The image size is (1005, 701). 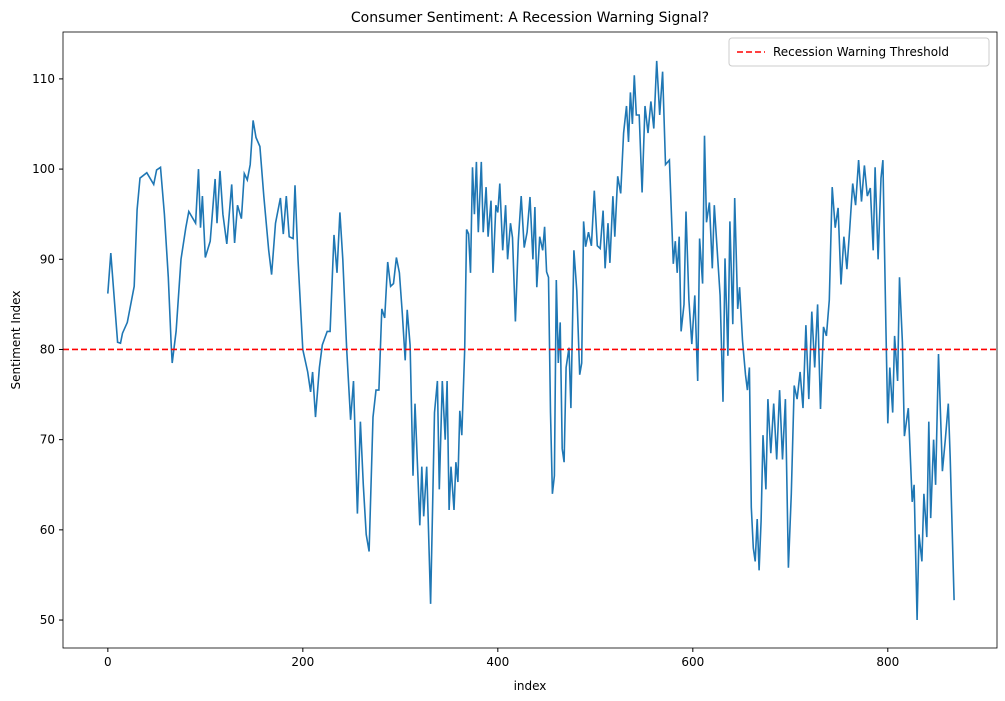 I want to click on x-axis-label: index, so click(x=530, y=686).